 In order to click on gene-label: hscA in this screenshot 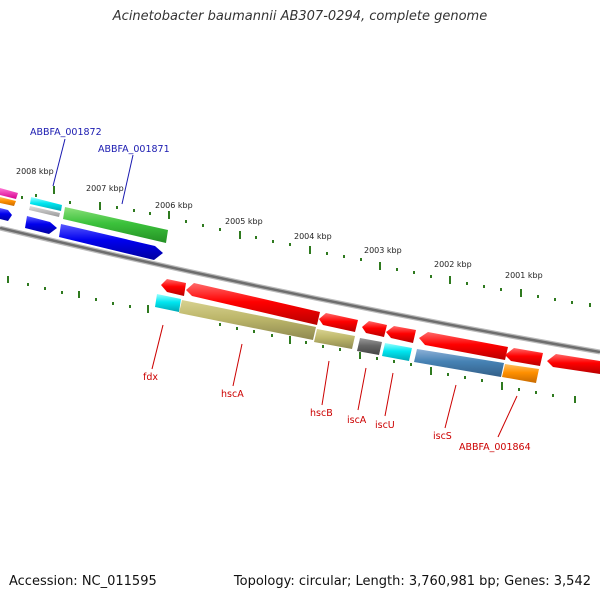, I will do `click(232, 394)`.